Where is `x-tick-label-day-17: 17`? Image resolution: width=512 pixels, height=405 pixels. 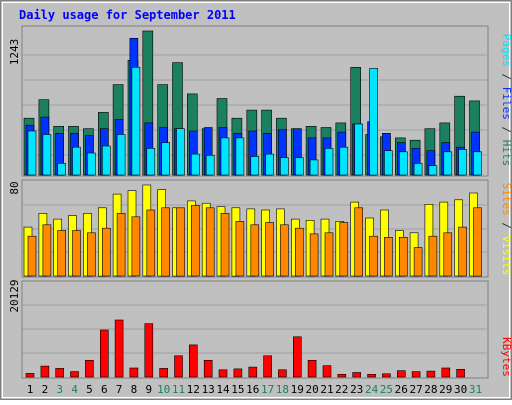 x-tick-label-day-17: 17 is located at coordinates (267, 389).